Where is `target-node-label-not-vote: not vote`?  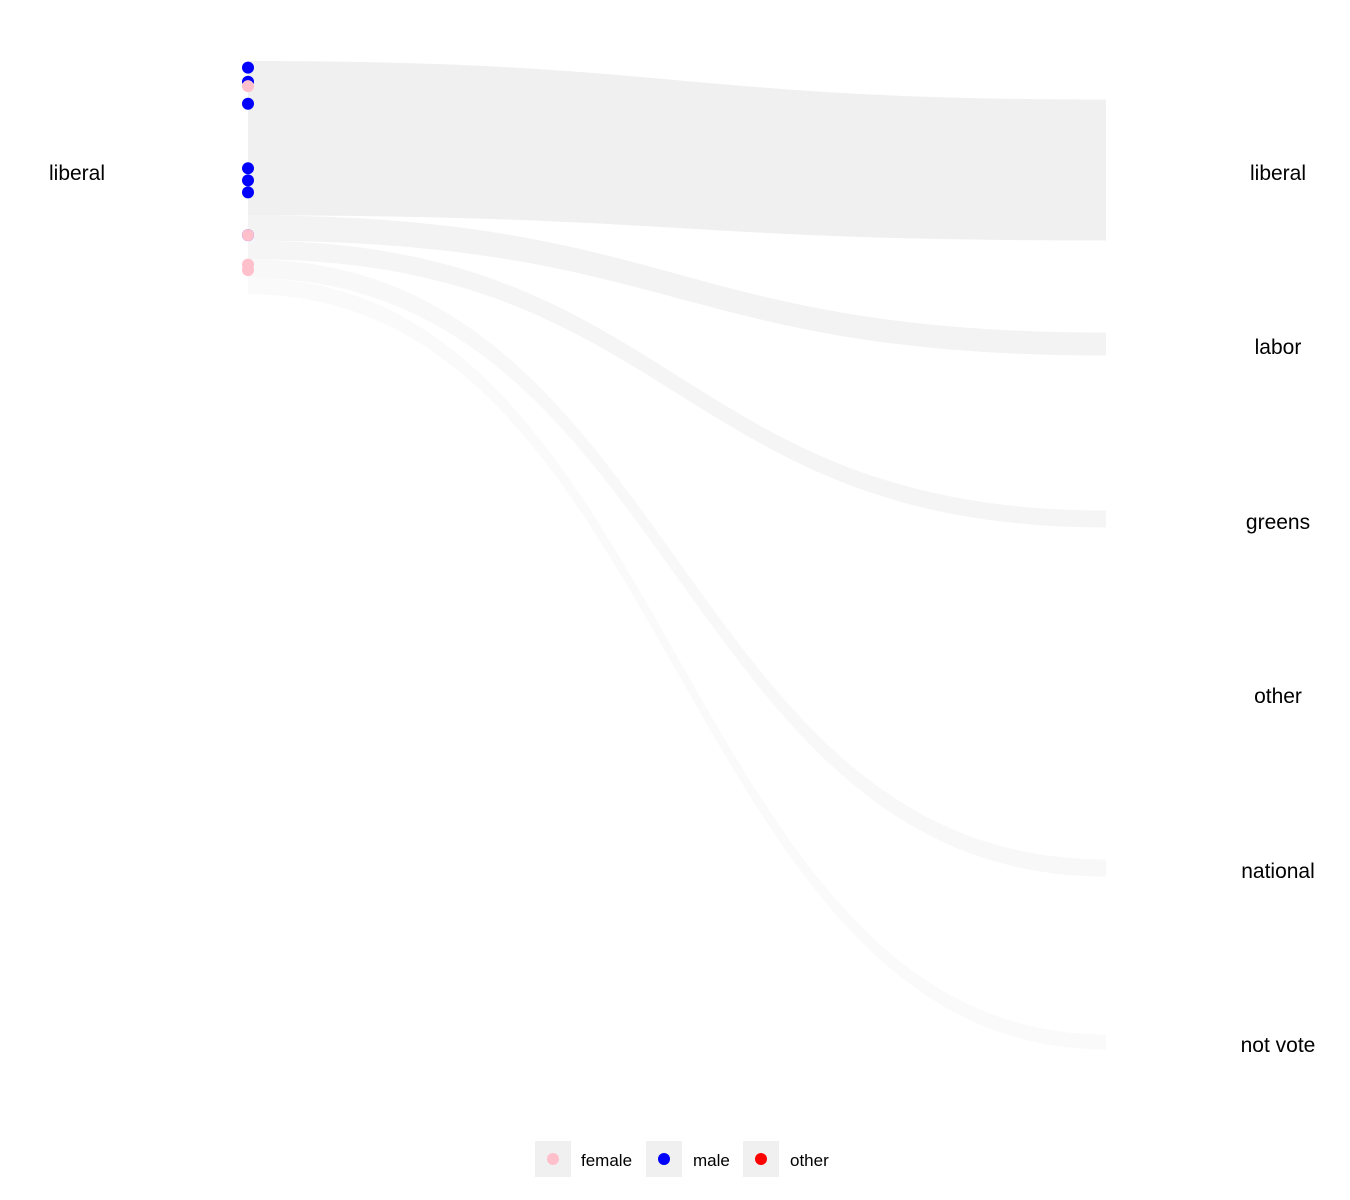
target-node-label-not-vote: not vote is located at coordinates (1278, 1045).